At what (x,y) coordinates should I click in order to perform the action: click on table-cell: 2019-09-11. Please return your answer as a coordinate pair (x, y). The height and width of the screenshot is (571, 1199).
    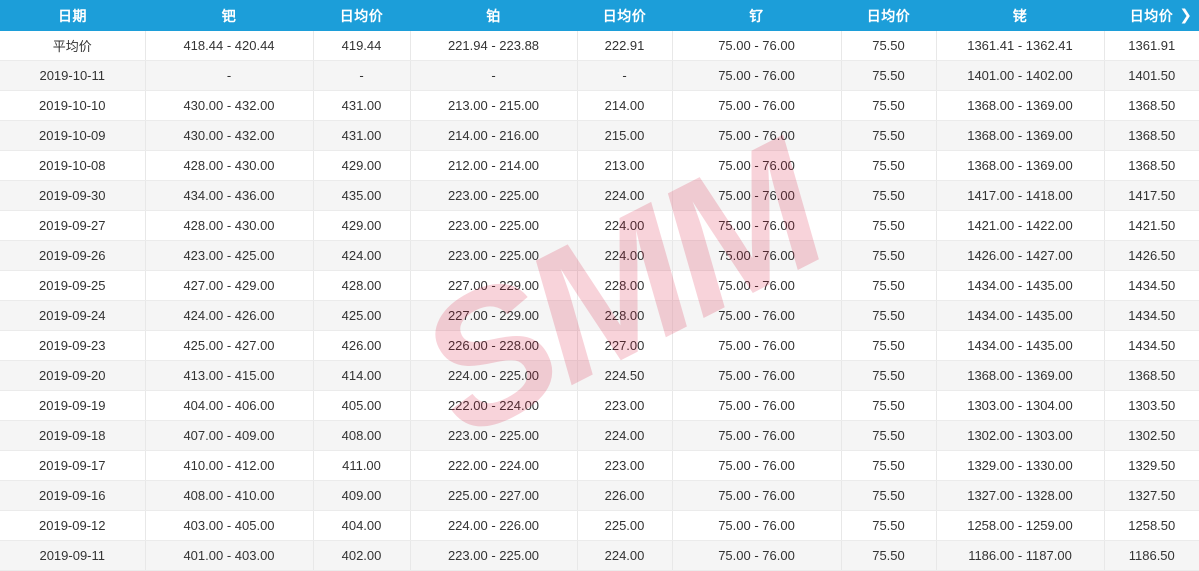
    Looking at the image, I should click on (73, 555).